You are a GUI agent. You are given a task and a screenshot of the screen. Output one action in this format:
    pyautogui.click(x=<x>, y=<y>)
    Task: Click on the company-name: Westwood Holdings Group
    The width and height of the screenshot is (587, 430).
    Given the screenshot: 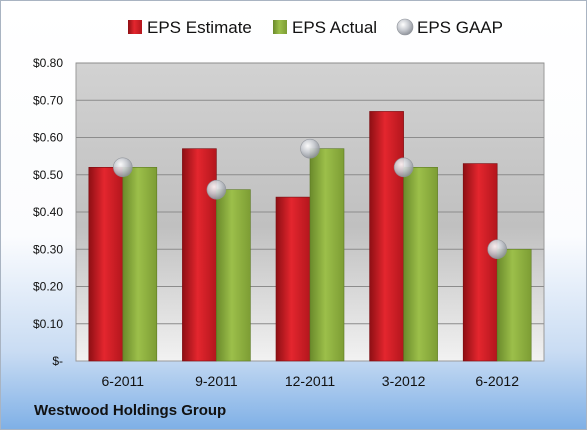 What is the action you would take?
    pyautogui.click(x=130, y=410)
    